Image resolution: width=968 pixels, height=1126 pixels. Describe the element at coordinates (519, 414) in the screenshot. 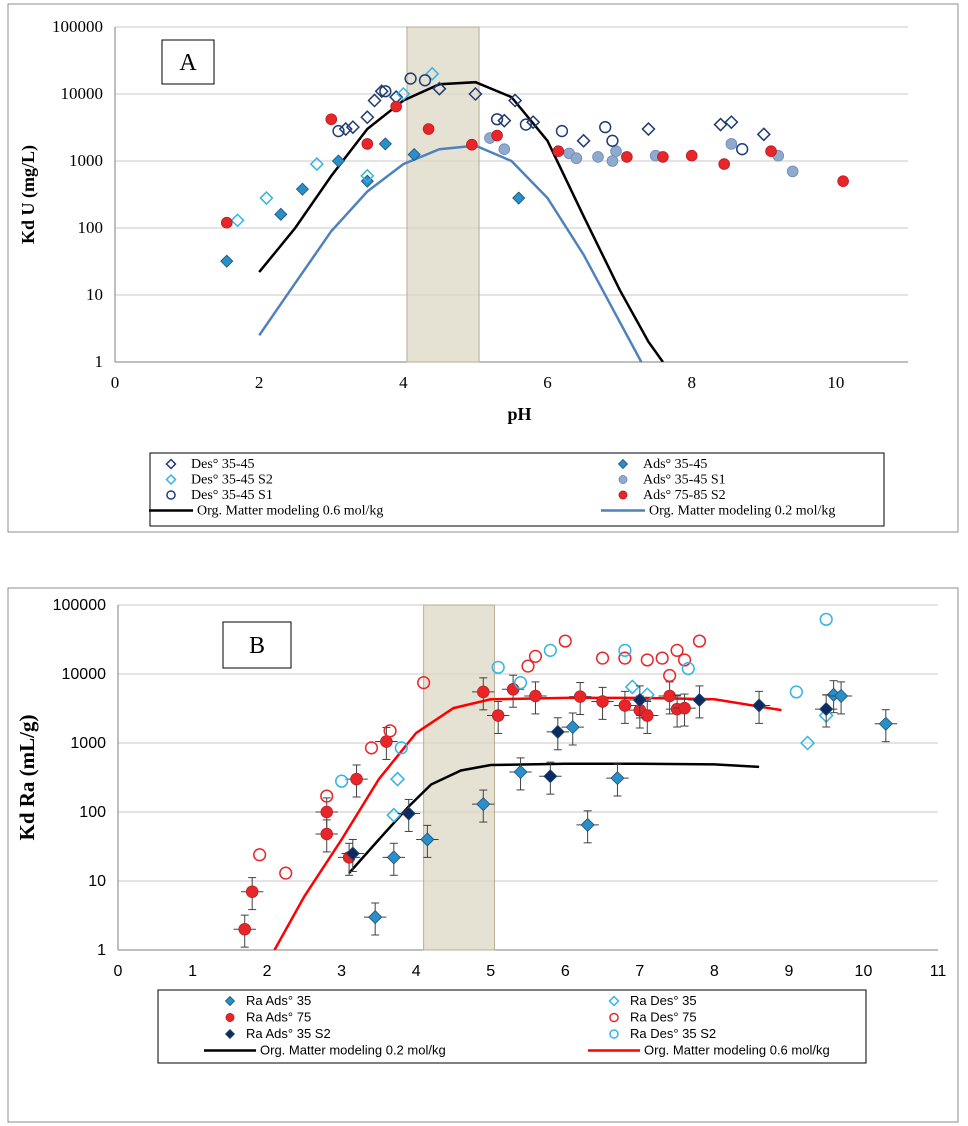

I see `x-axis-label: pH` at that location.